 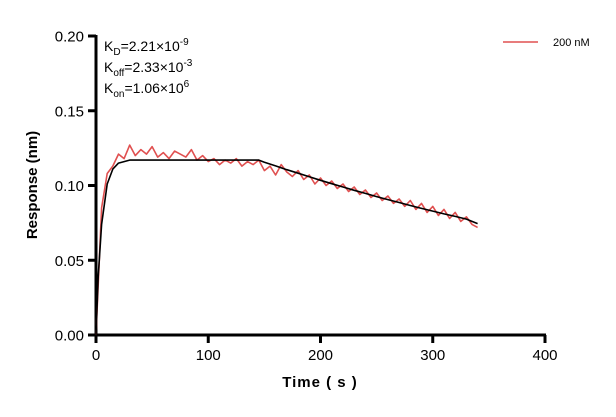 What do you see at coordinates (69, 261) in the screenshot?
I see `y-tick-label: 0.05` at bounding box center [69, 261].